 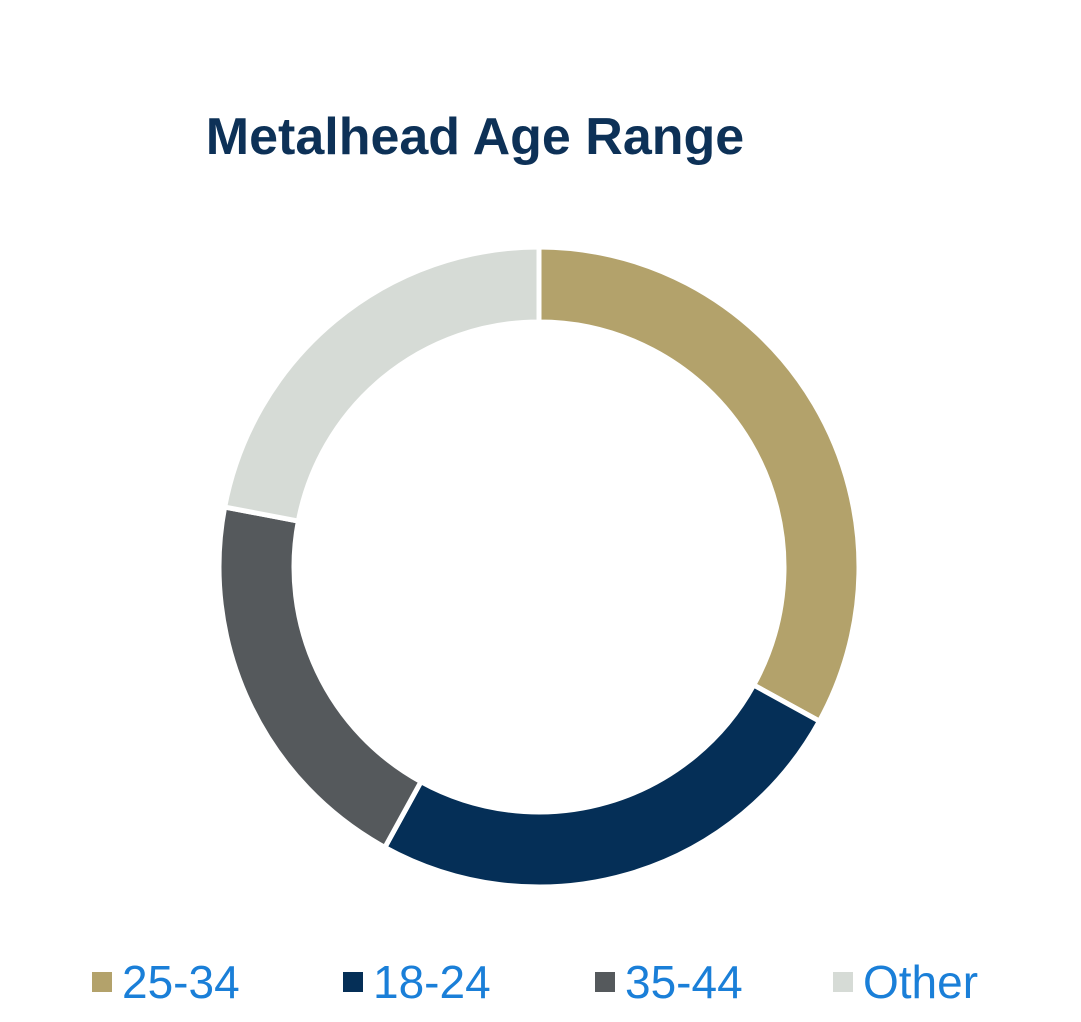 I want to click on legend-item-other: Other, so click(x=905, y=982).